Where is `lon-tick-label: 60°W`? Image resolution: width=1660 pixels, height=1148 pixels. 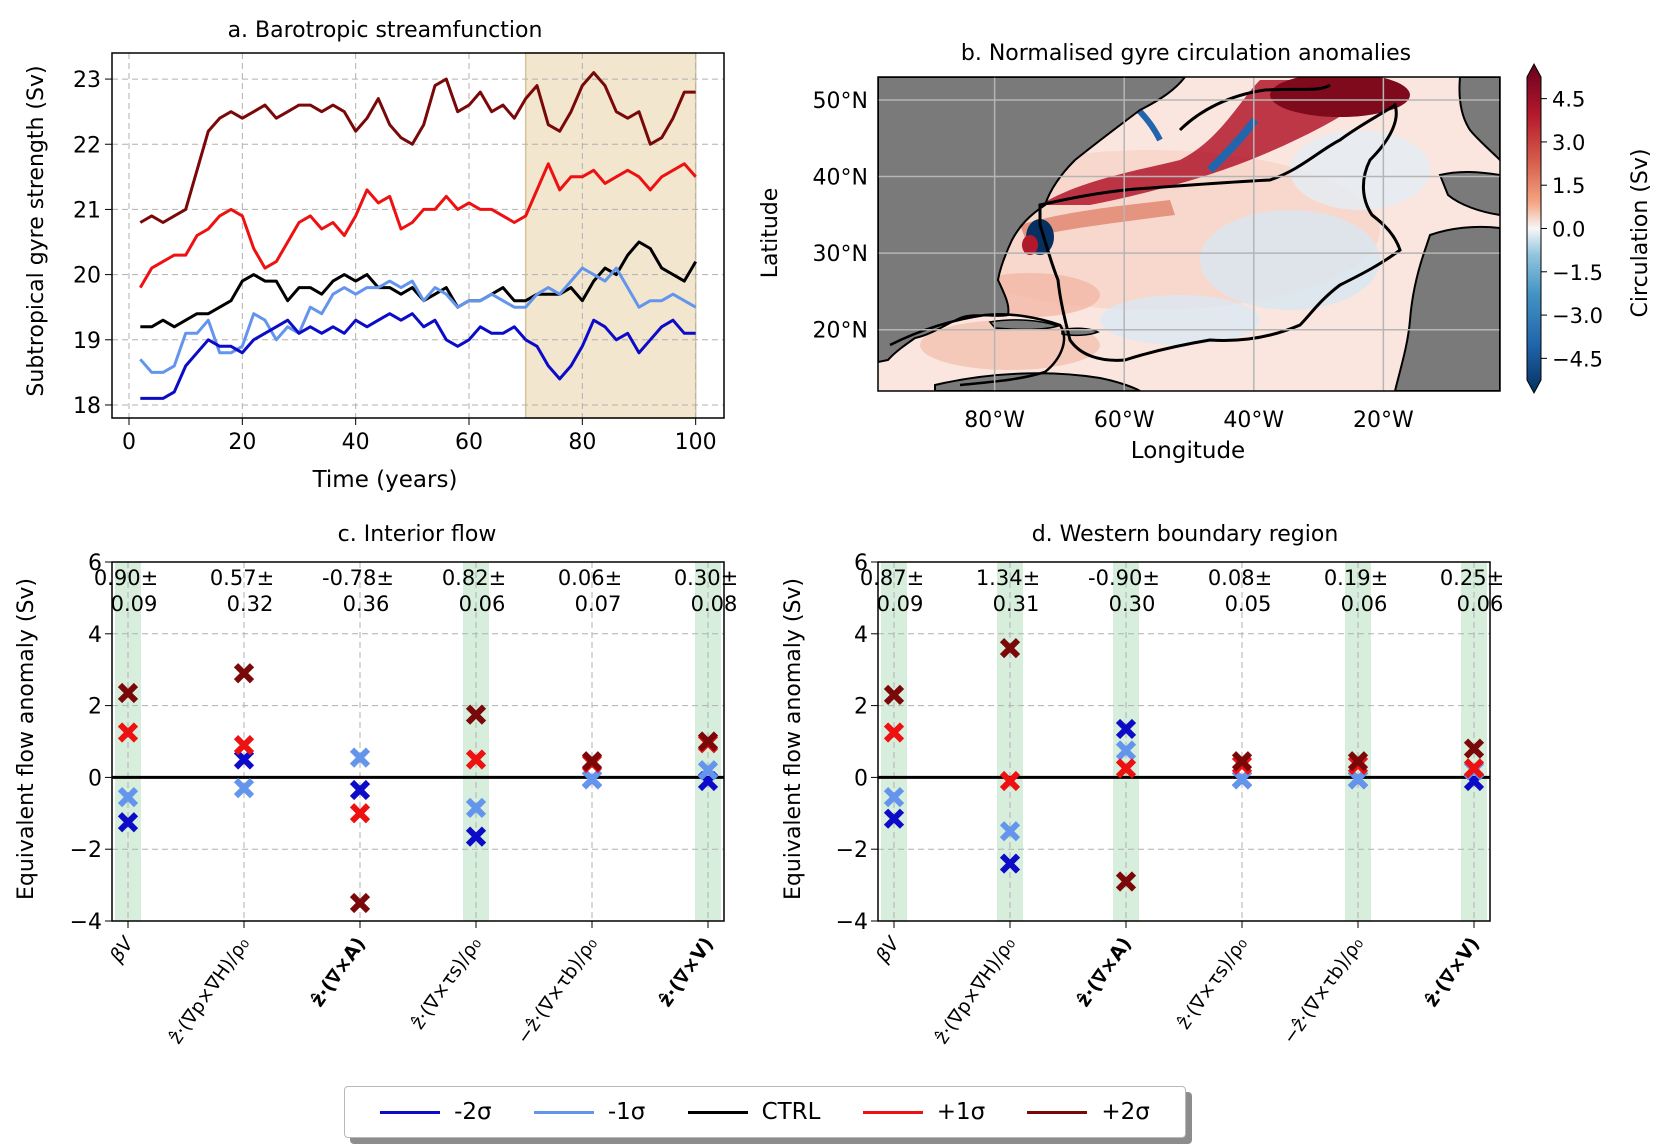 lon-tick-label: 60°W is located at coordinates (1124, 420).